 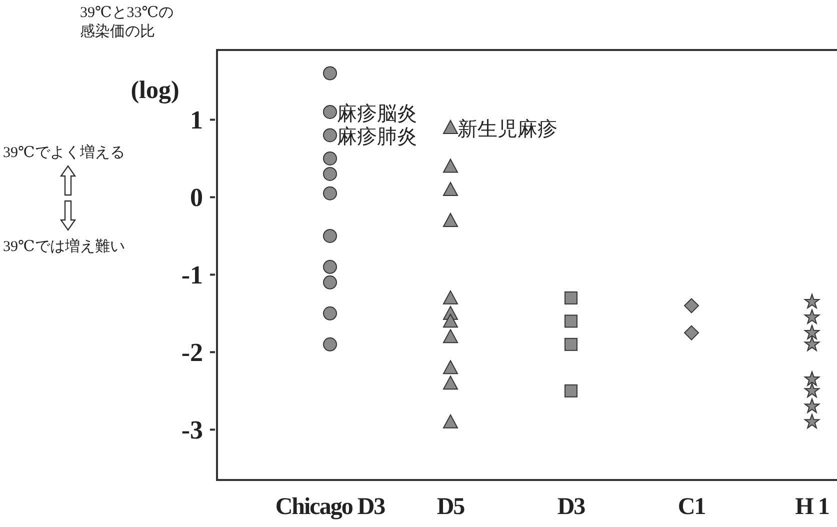 What do you see at coordinates (692, 507) in the screenshot?
I see `x-tick-label: C1` at bounding box center [692, 507].